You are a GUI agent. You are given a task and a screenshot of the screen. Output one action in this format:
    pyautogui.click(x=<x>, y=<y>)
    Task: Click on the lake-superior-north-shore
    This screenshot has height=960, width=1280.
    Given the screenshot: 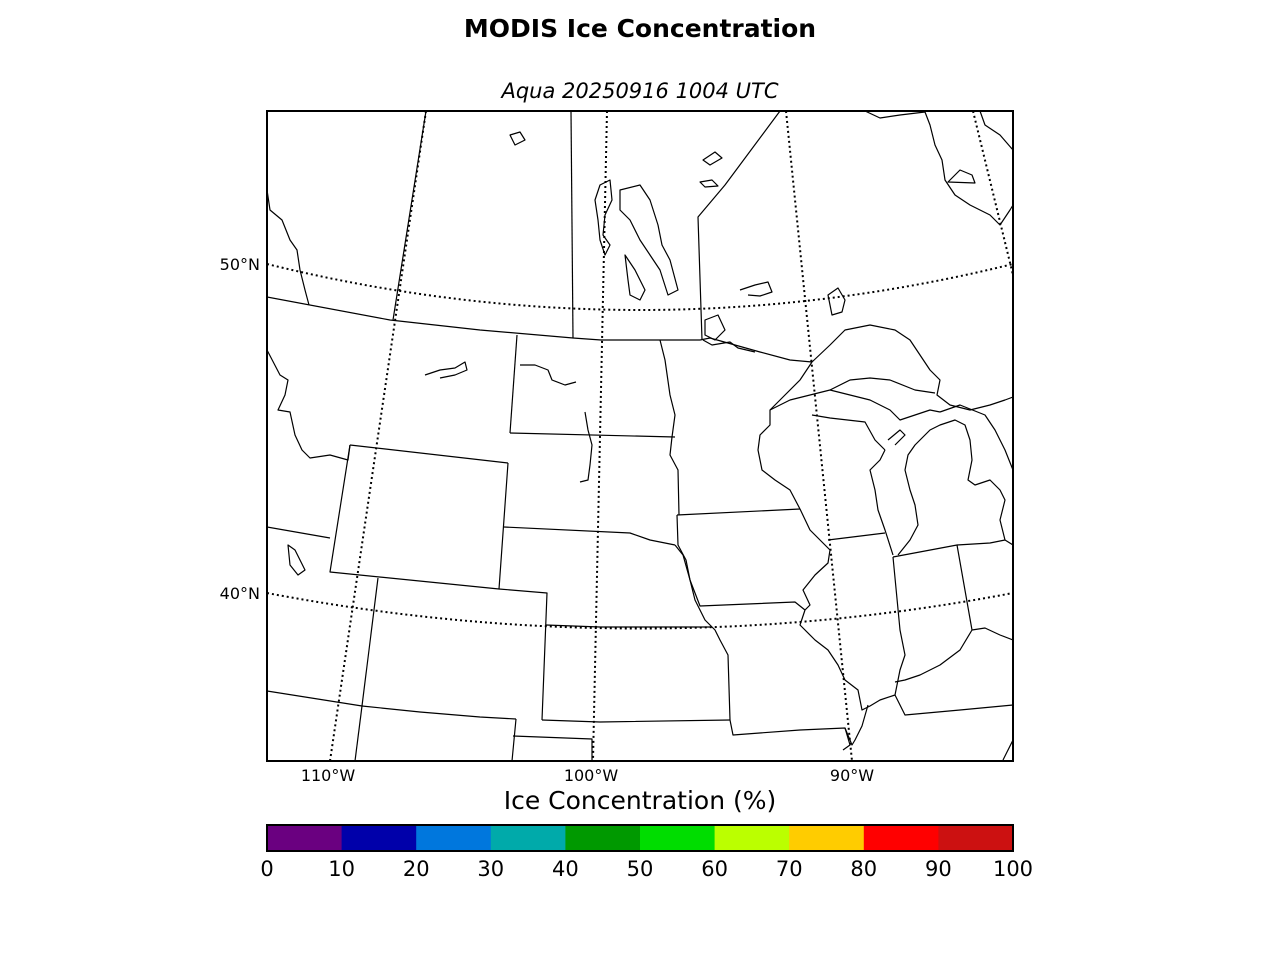 What is the action you would take?
    pyautogui.click(x=729, y=346)
    